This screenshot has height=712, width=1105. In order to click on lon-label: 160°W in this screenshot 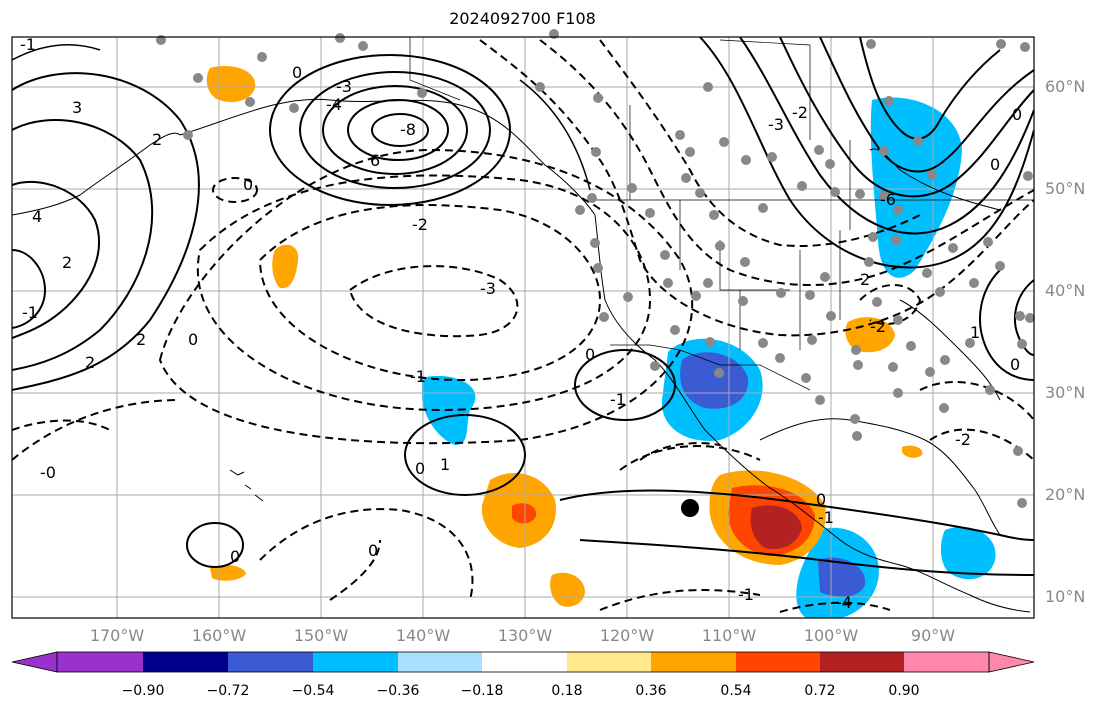, I will do `click(219, 635)`.